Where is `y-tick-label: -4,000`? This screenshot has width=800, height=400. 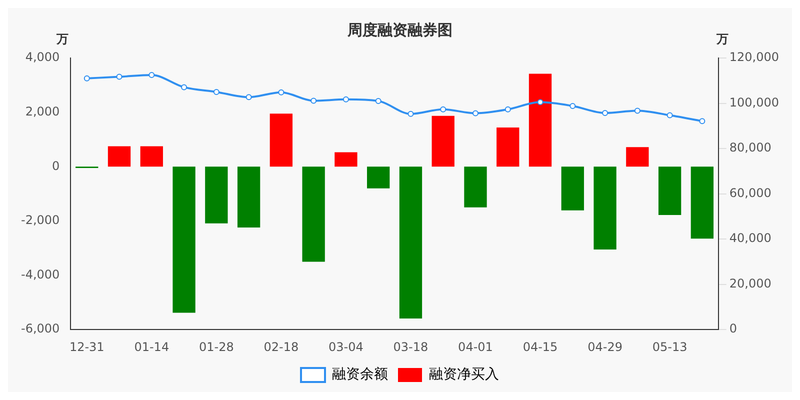 y-tick-label: -4,000 is located at coordinates (40, 274).